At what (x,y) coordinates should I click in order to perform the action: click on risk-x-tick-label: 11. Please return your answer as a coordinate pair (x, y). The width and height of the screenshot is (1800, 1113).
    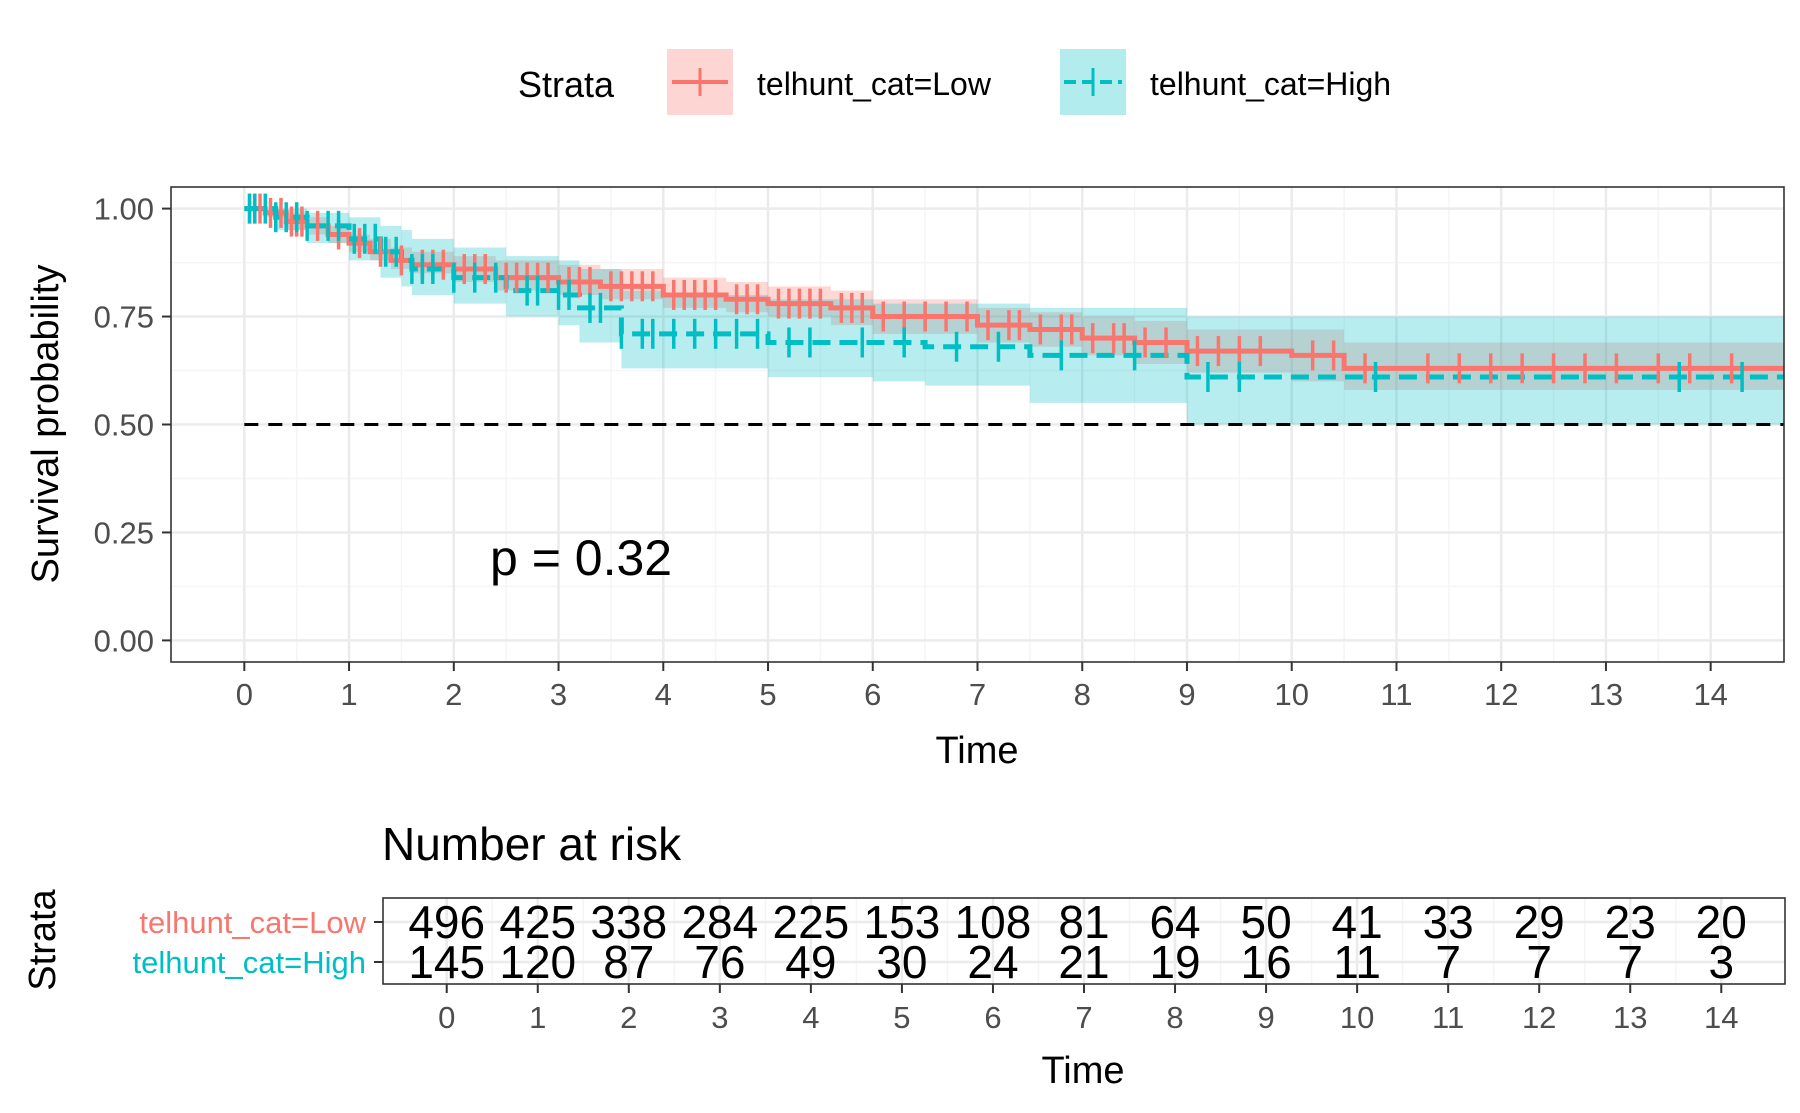
    Looking at the image, I should click on (1448, 1017).